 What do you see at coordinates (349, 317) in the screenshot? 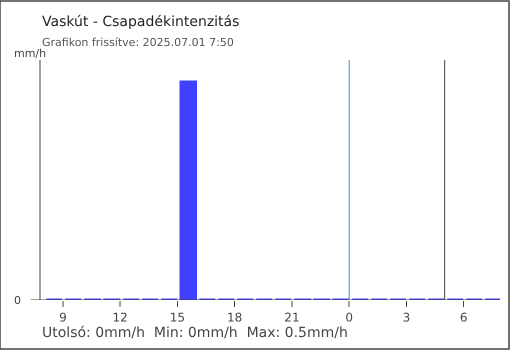
I see `x-tick-label: 0` at bounding box center [349, 317].